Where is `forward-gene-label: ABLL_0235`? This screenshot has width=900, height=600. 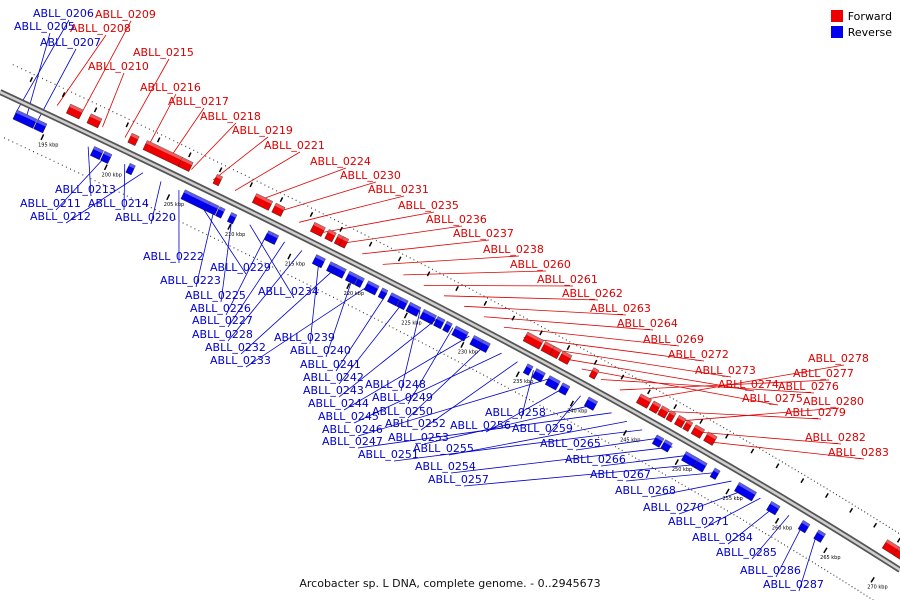
forward-gene-label: ABLL_0235 is located at coordinates (428, 205).